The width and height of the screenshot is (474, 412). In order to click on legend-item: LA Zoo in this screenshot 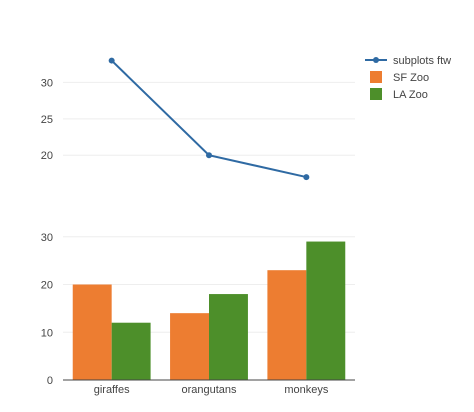, I will do `click(399, 94)`.